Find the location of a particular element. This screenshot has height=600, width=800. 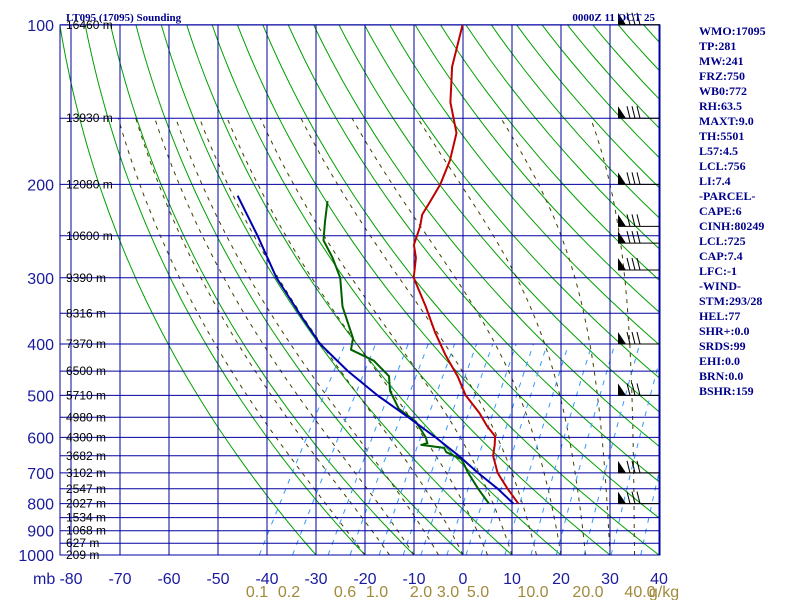

index-item: FRZ:750 is located at coordinates (722, 76).